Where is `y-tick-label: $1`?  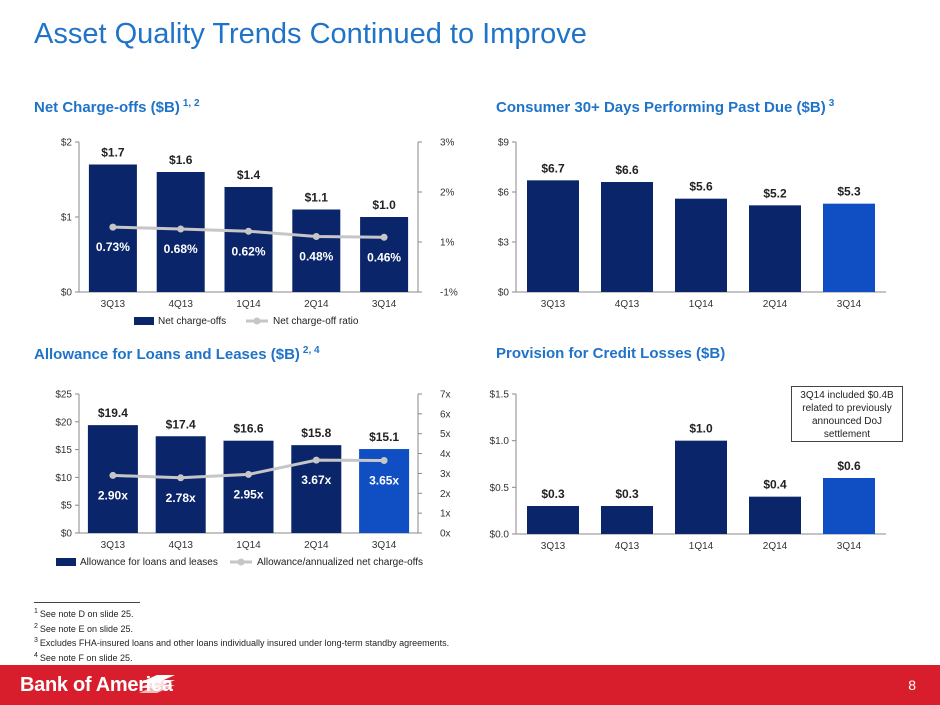
y-tick-label: $1 is located at coordinates (67, 218).